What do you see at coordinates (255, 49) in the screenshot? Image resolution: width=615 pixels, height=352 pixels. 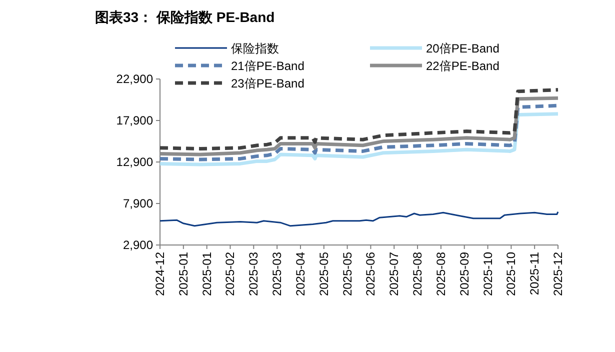 I see `legend-label: 保险指数` at bounding box center [255, 49].